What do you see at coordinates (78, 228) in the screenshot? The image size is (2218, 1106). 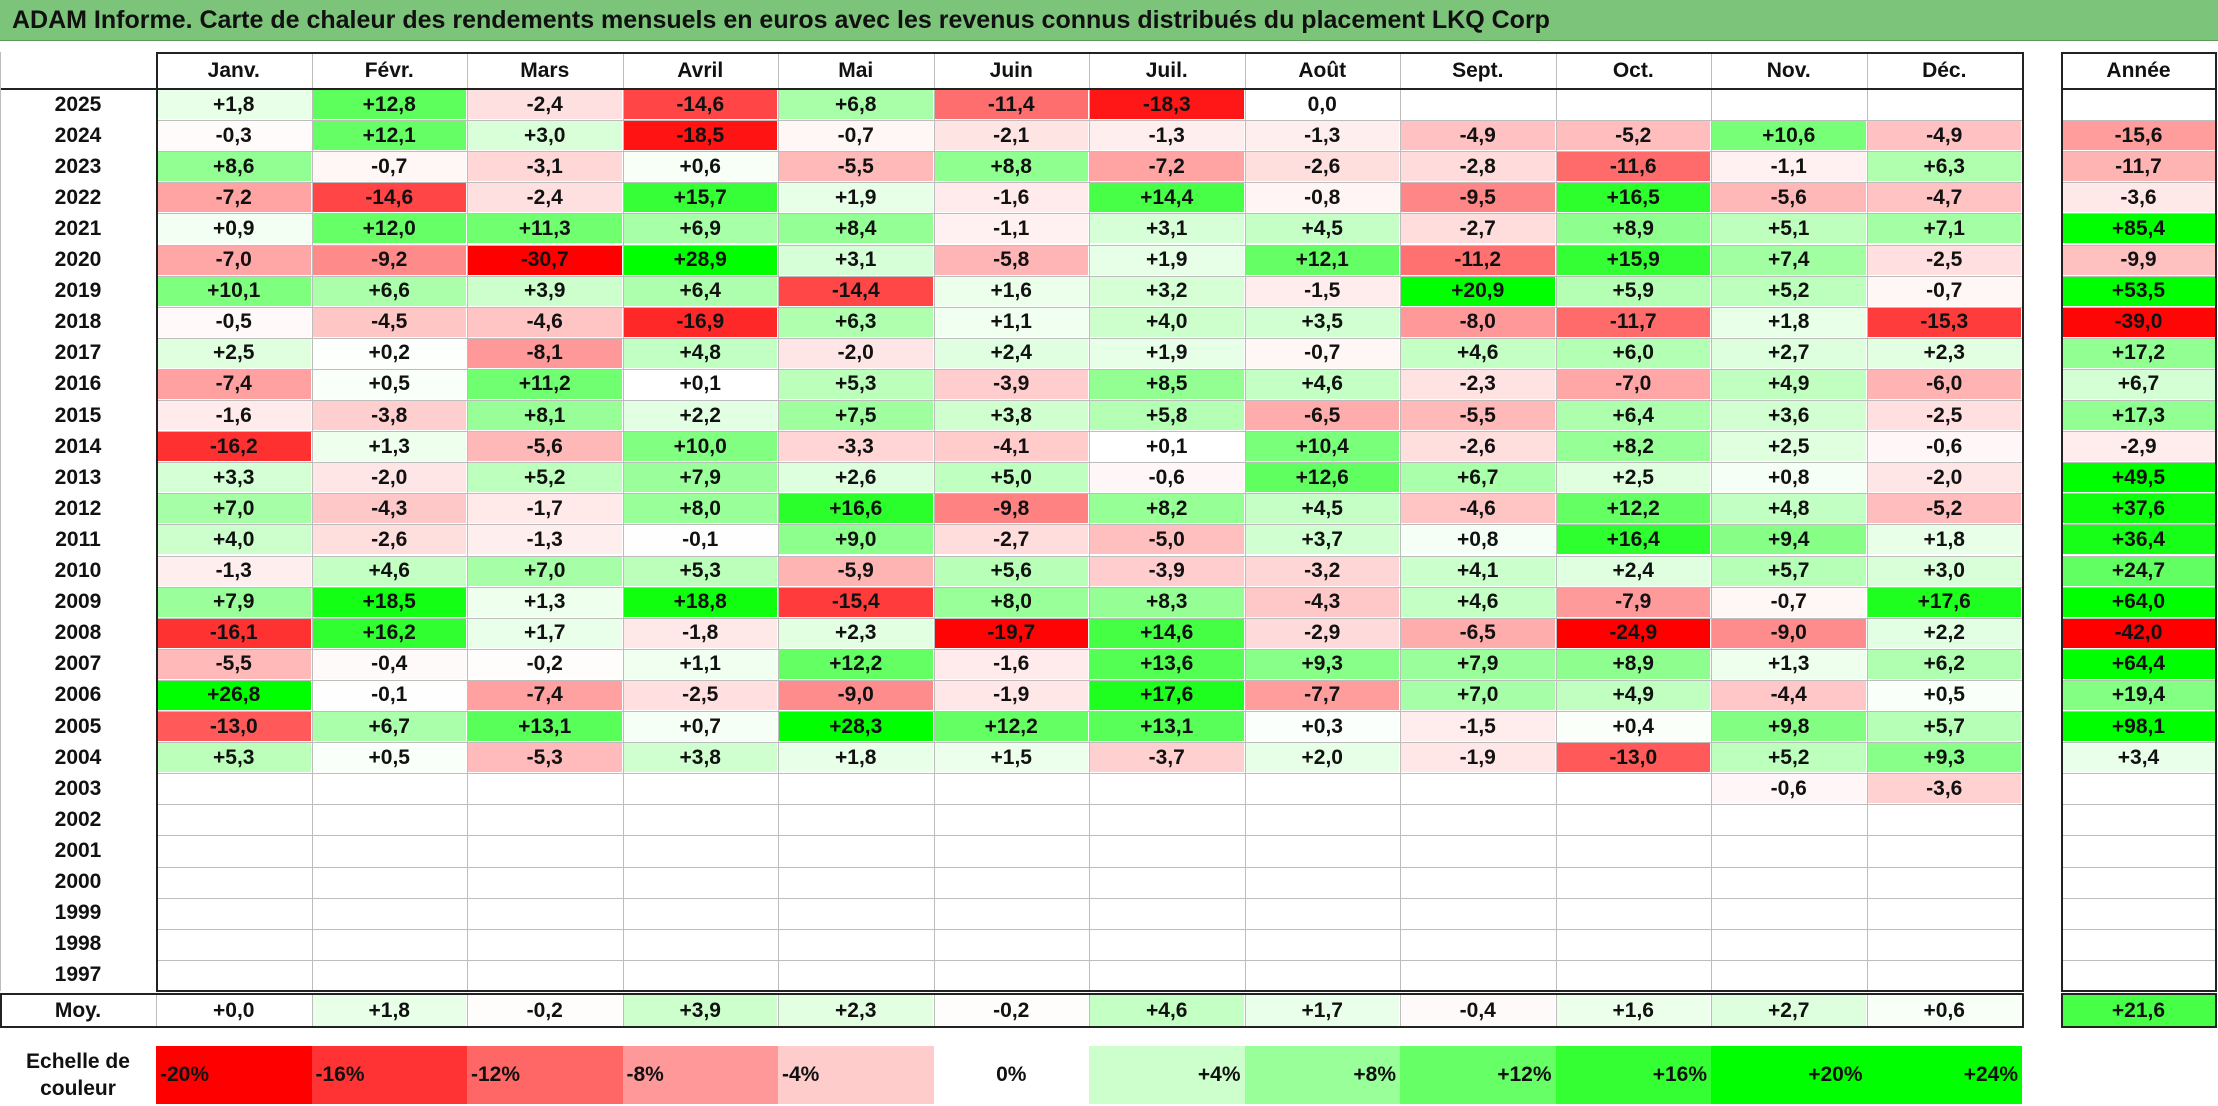 I see `year-label: 2021` at bounding box center [78, 228].